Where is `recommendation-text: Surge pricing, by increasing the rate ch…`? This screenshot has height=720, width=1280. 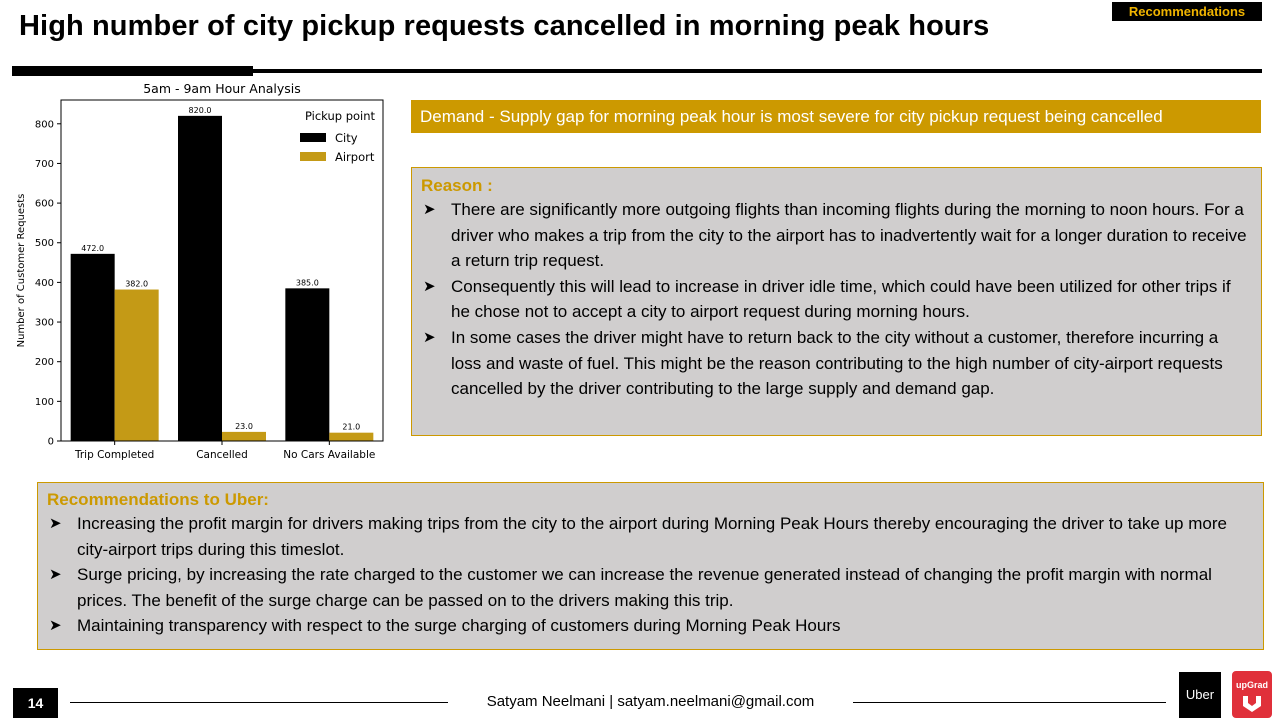
recommendation-text: Surge pricing, by increasing the rate ch… is located at coordinates (644, 587).